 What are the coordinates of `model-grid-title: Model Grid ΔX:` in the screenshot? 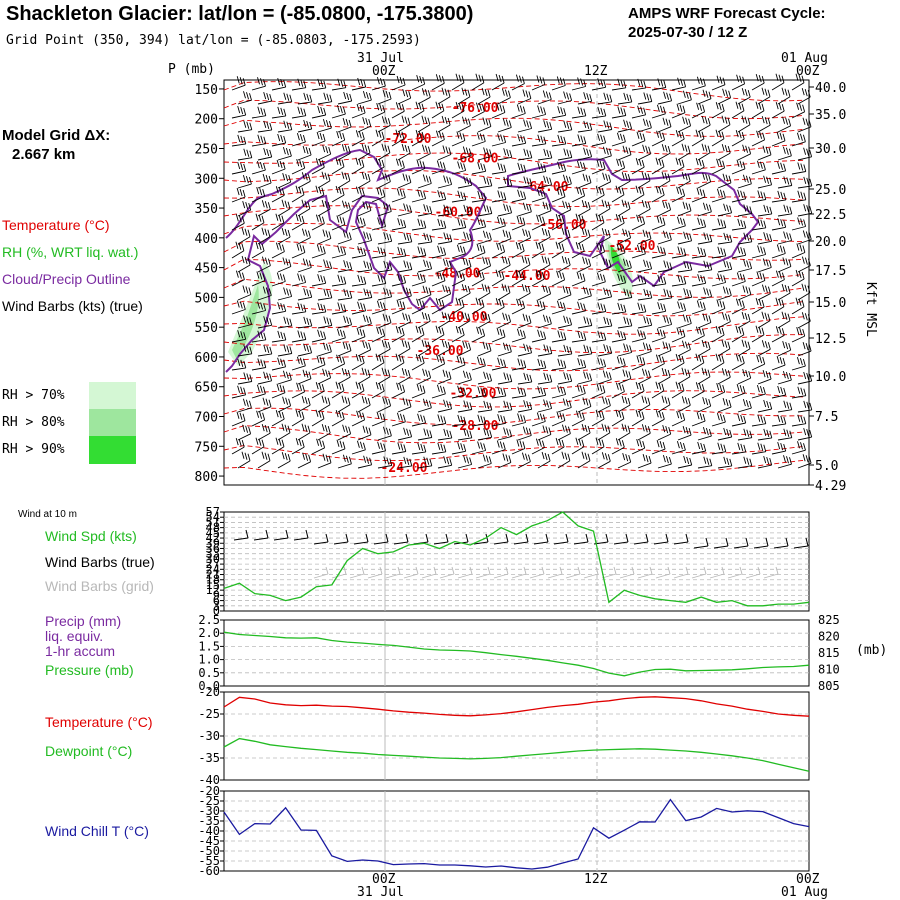 It's located at (56, 135).